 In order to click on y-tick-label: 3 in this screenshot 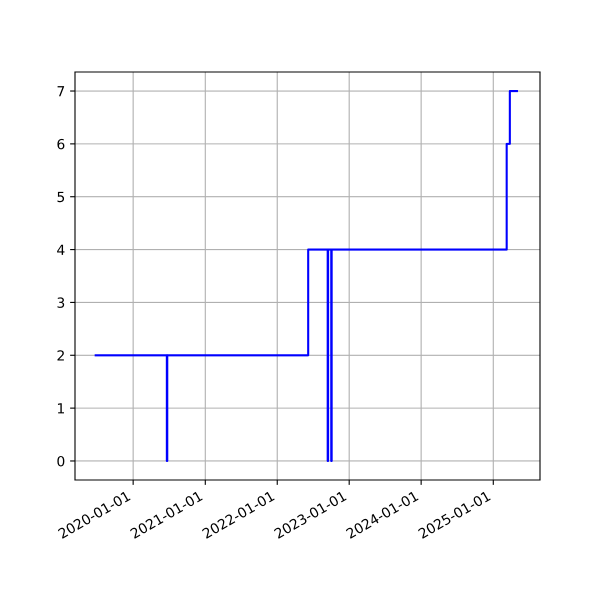, I will do `click(61, 302)`.